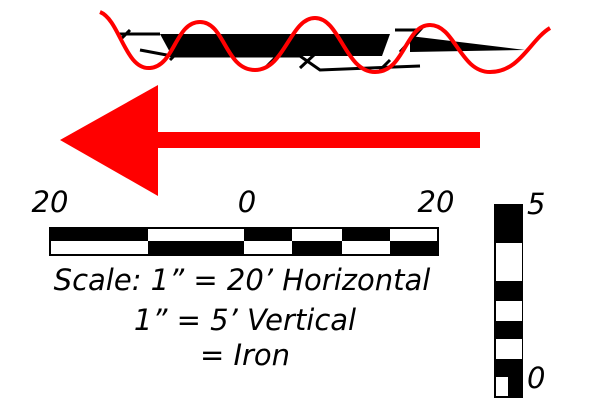 Image resolution: width=590 pixels, height=403 pixels. I want to click on arrow-head, so click(109, 140).